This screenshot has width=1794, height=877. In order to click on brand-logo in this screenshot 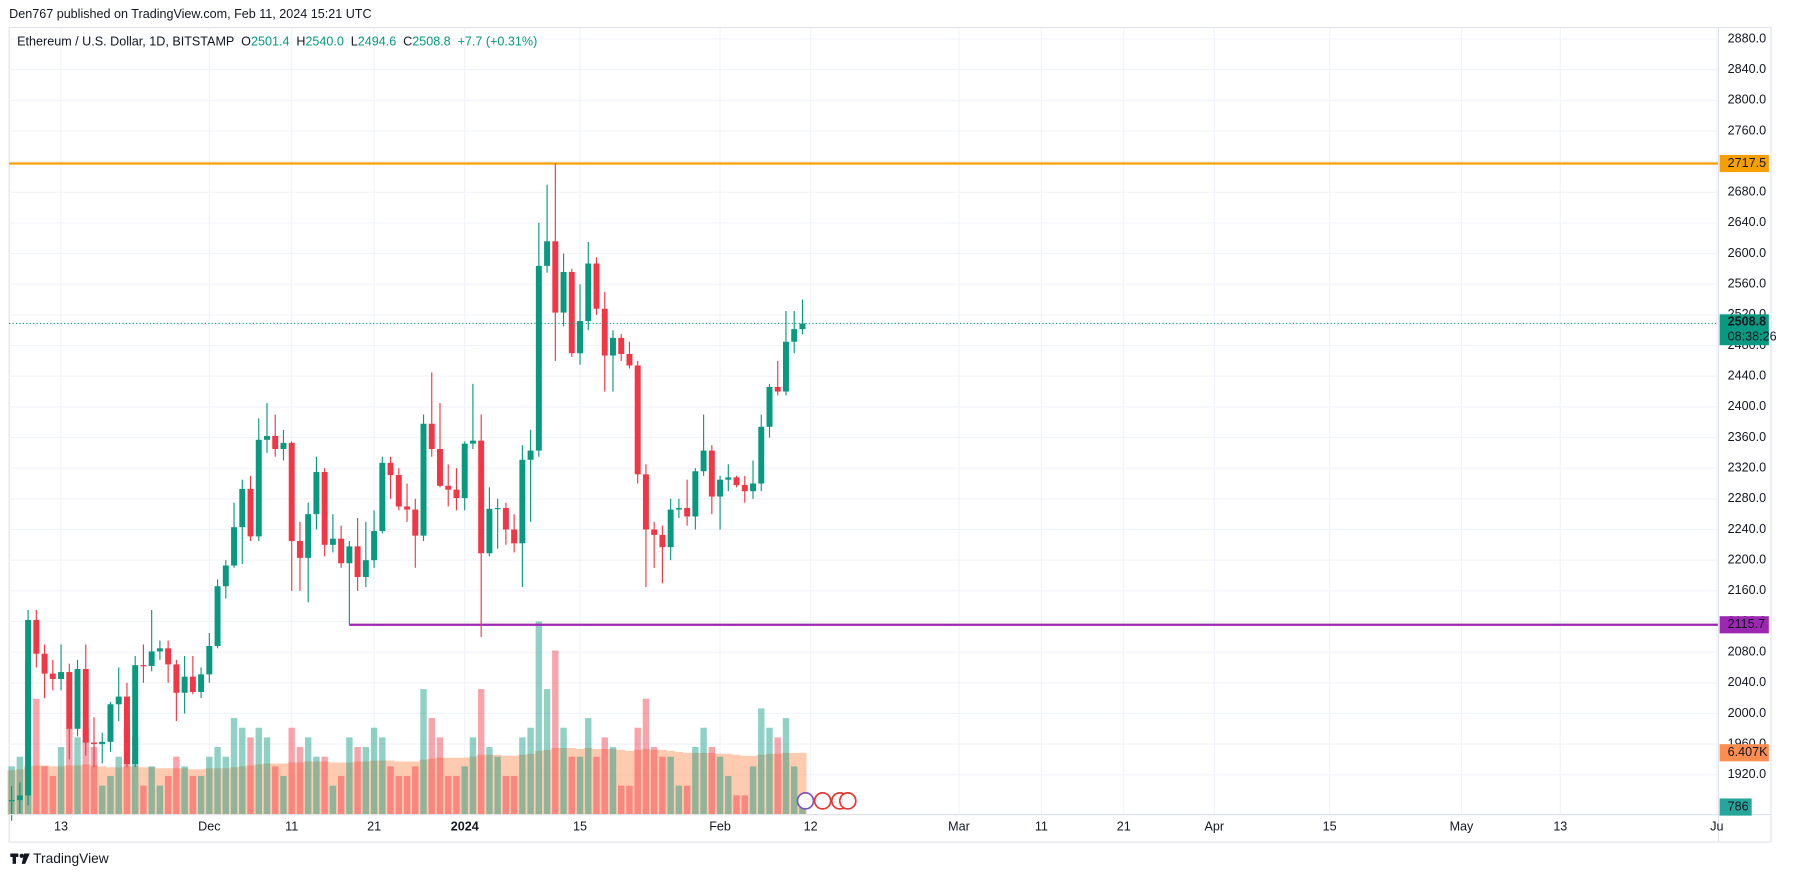, I will do `click(20, 858)`.